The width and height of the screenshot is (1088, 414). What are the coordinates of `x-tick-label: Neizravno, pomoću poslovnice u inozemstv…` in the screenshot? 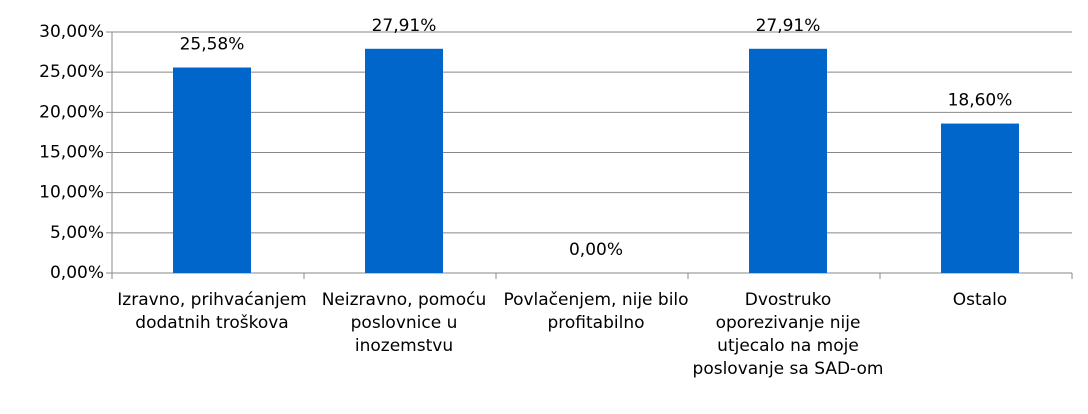 It's located at (404, 323).